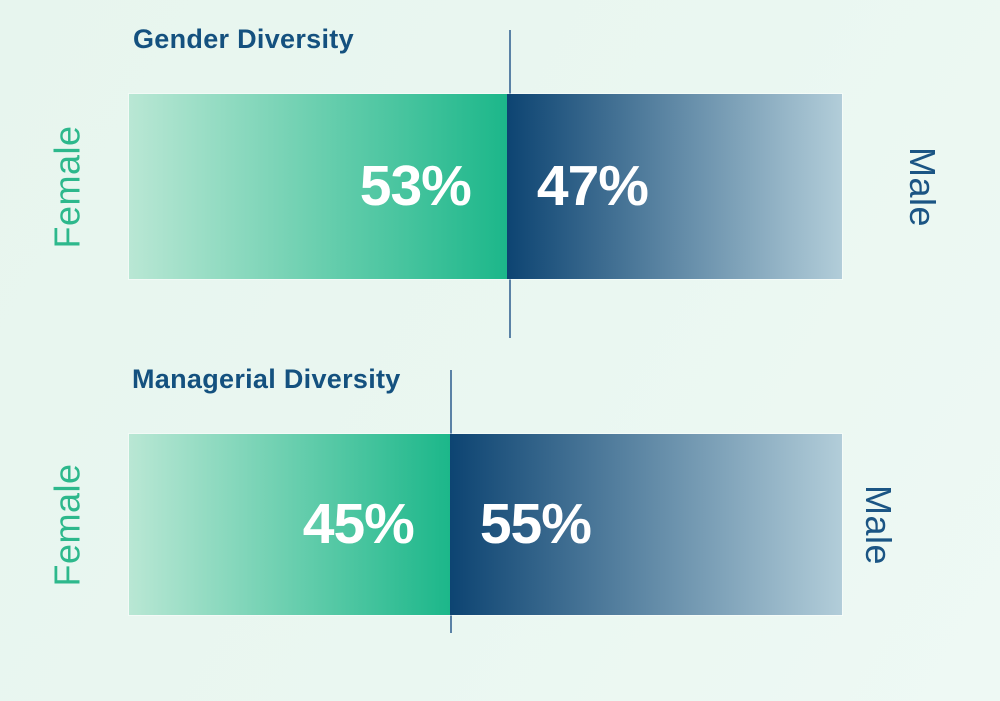 The image size is (1000, 701). I want to click on chart-title-managerial-diversity: Managerial Diversity, so click(266, 379).